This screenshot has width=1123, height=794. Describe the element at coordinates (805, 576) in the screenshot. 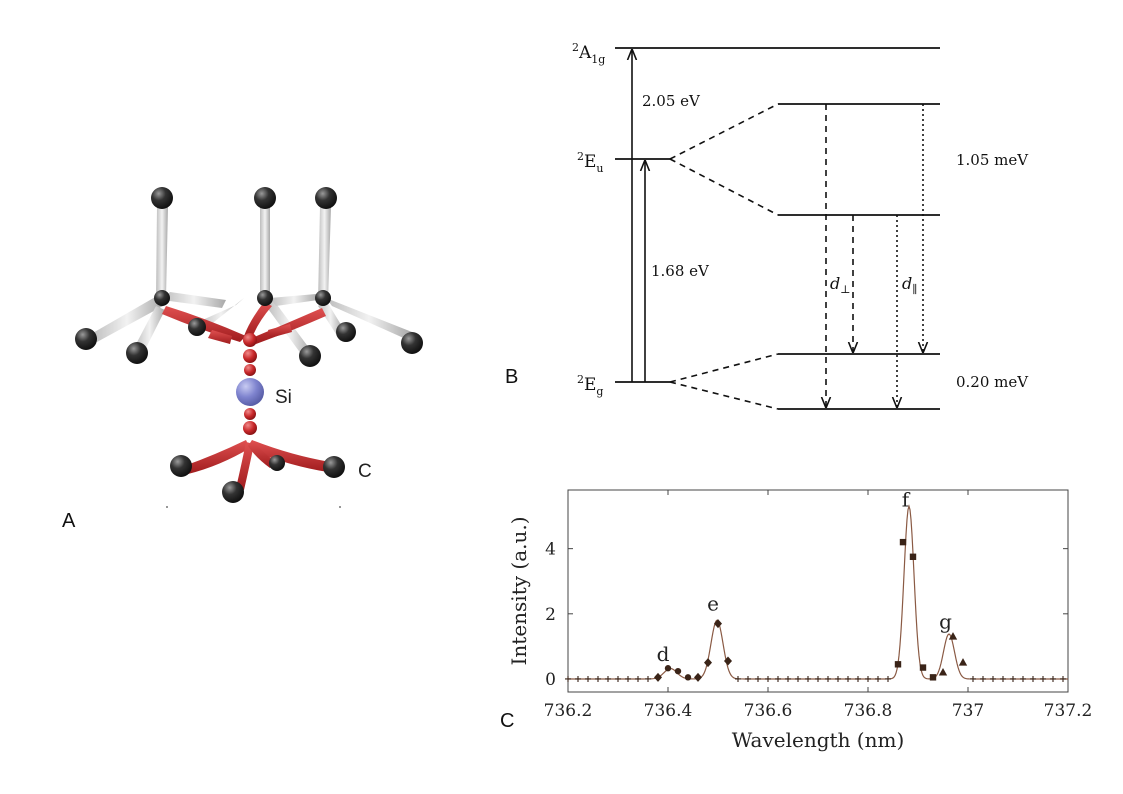

I see `peak-labels: d e f g` at that location.